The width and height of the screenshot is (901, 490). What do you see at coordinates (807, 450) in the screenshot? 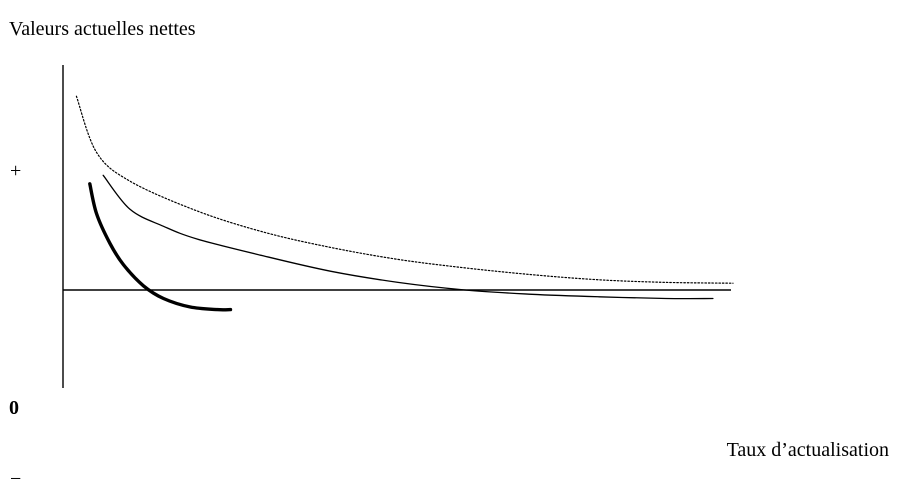
I see `x-axis-label: Taux d’actualisation` at bounding box center [807, 450].